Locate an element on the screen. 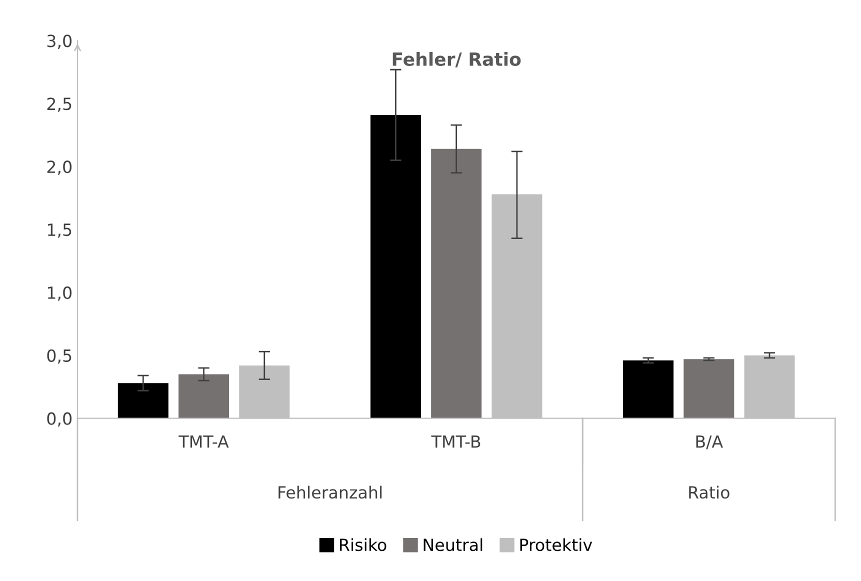 The width and height of the screenshot is (861, 581). x-tick-label: TMT-A is located at coordinates (203, 442).